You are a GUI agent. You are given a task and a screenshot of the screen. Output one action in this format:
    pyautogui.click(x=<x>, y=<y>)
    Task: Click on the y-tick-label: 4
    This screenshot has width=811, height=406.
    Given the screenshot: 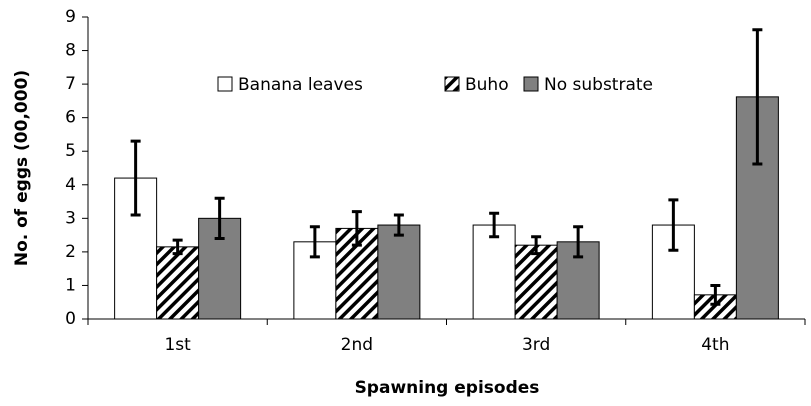 What is the action you would take?
    pyautogui.click(x=70, y=185)
    